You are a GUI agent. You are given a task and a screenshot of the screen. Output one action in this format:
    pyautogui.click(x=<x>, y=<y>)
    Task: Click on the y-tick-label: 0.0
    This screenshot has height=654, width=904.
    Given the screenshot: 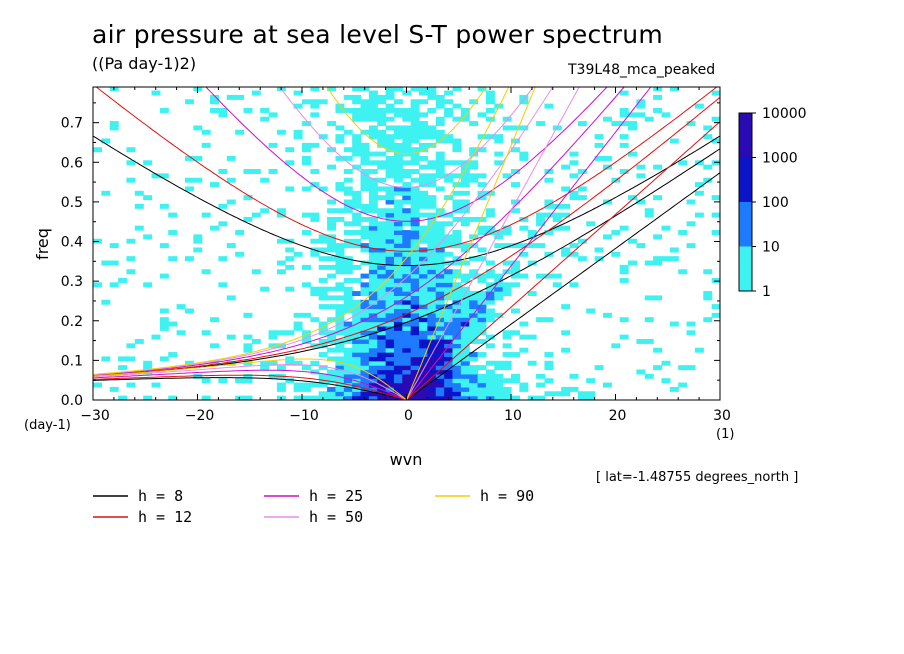 What is the action you would take?
    pyautogui.click(x=72, y=401)
    